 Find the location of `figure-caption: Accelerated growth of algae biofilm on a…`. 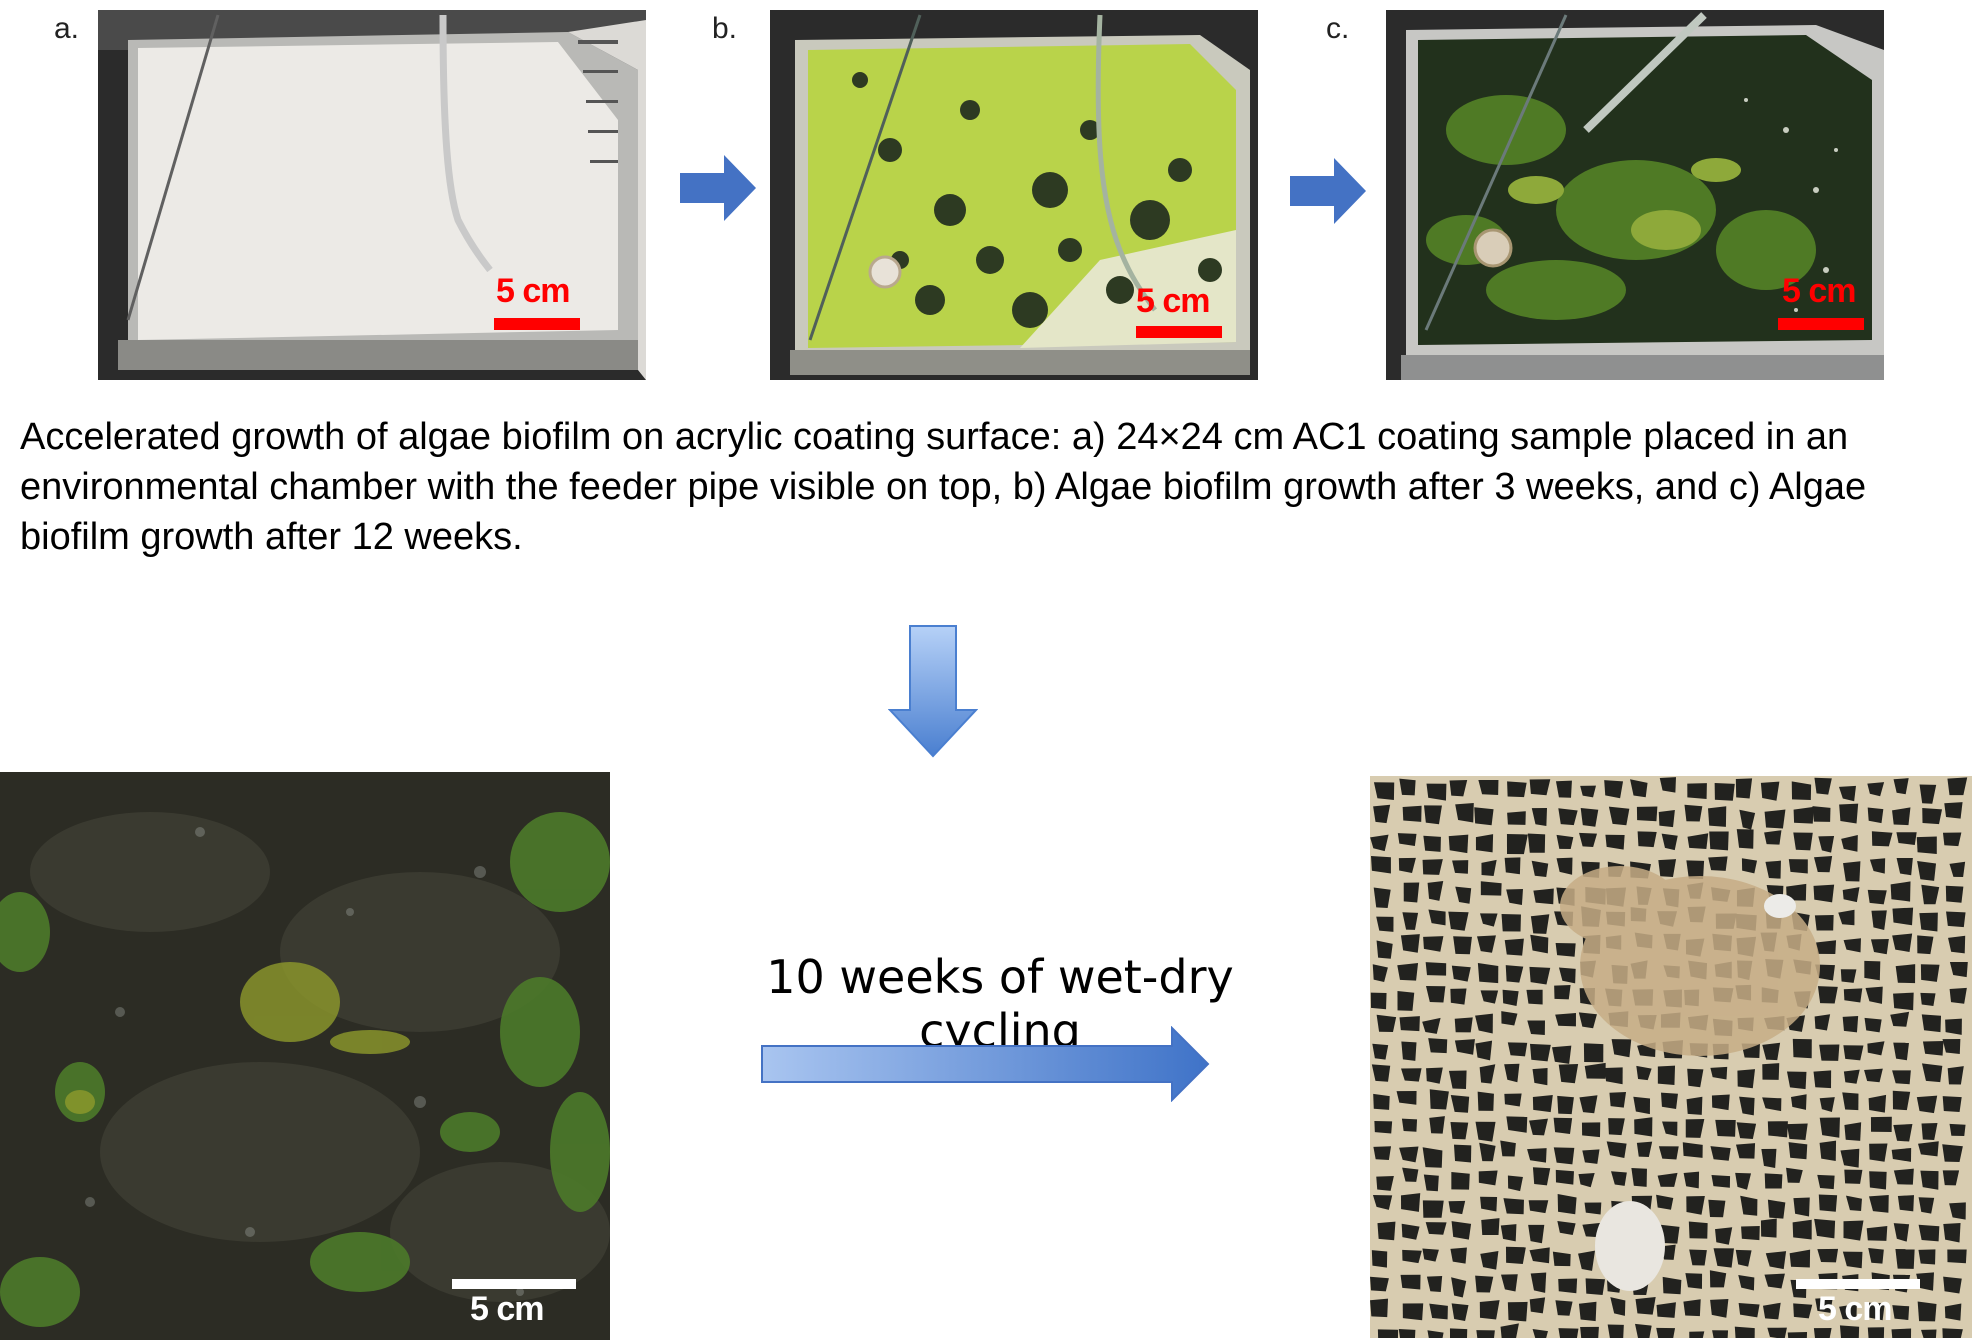

figure-caption: Accelerated growth of algae biofilm on a… is located at coordinates (943, 487).